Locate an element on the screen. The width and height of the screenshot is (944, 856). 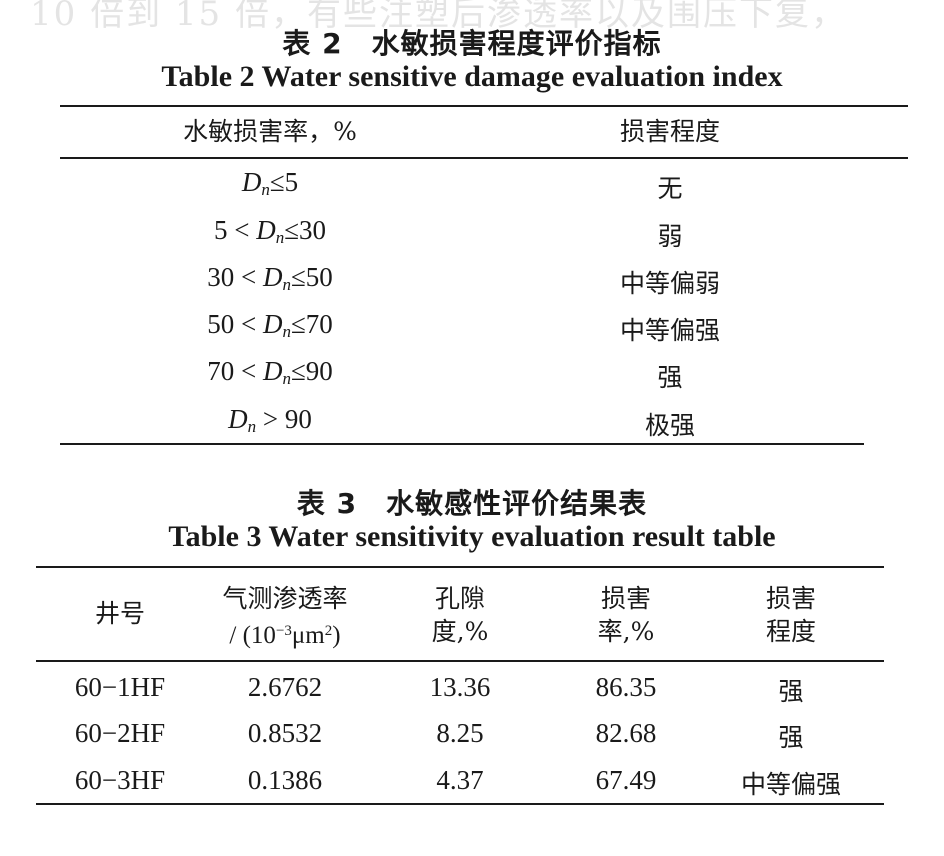
table2-row-2-rate: 5 < Dn≤30 is located at coordinates (270, 231).